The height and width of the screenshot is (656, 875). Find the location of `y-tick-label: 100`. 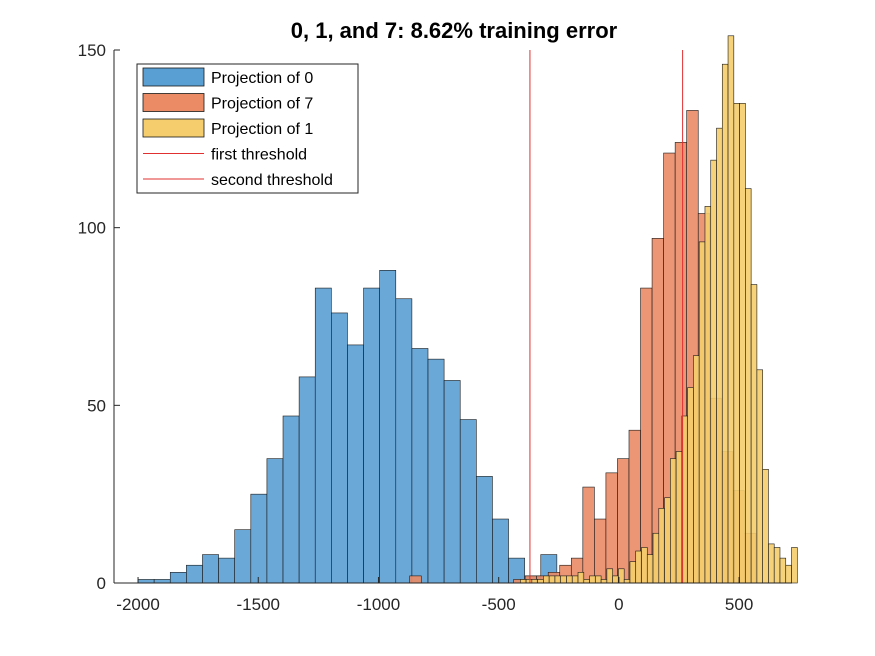

y-tick-label: 100 is located at coordinates (92, 228).